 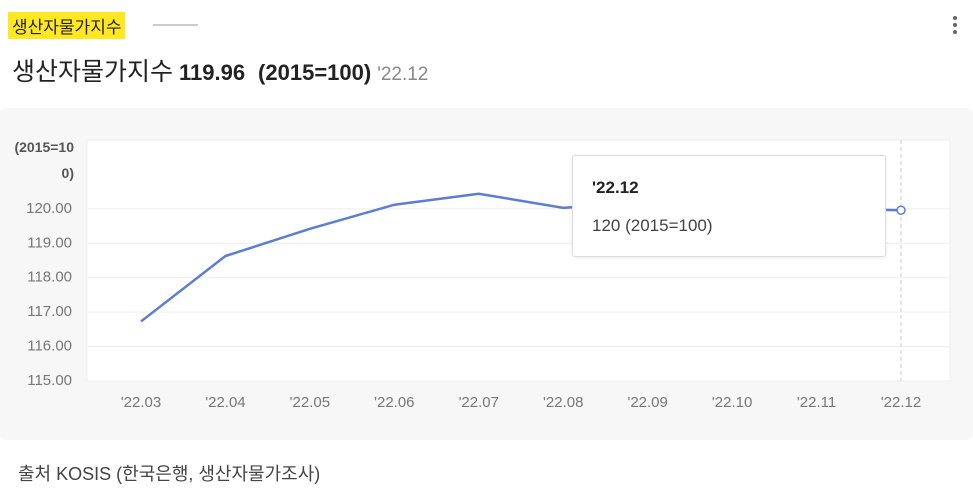 What do you see at coordinates (479, 402) in the screenshot?
I see `x-tick-label: '22.07` at bounding box center [479, 402].